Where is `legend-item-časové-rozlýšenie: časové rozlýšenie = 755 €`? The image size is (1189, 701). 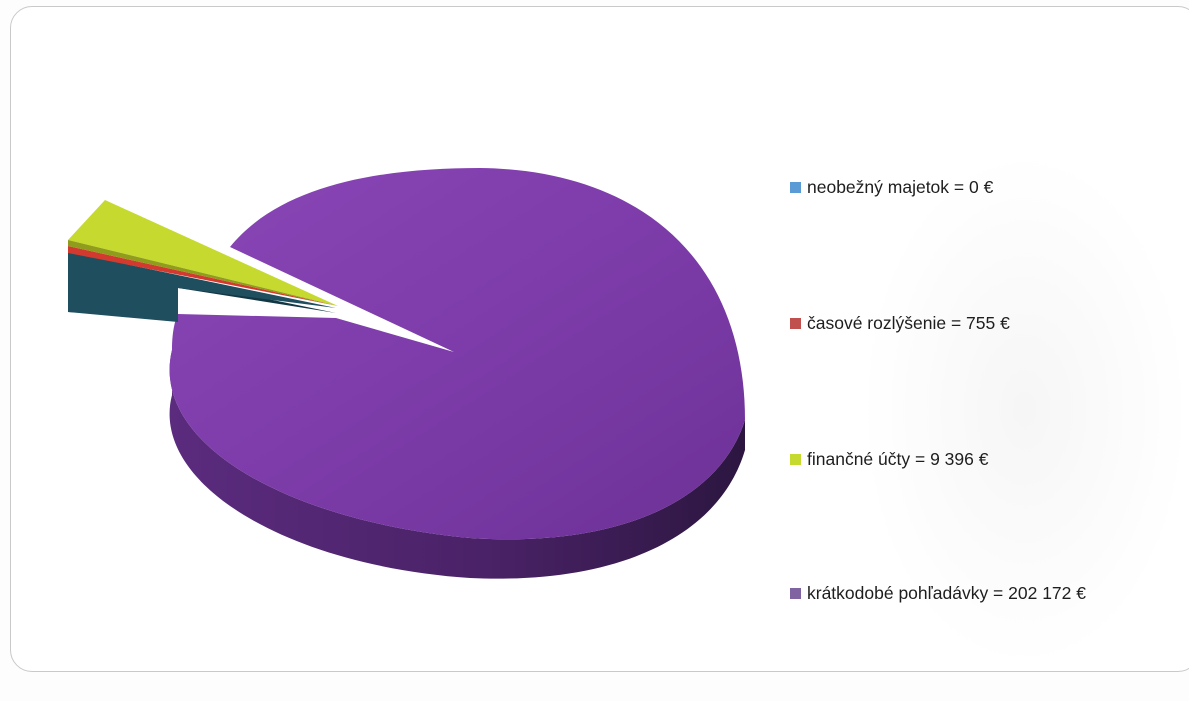 legend-item-časové-rozlýšenie: časové rozlýšenie = 755 € is located at coordinates (900, 323).